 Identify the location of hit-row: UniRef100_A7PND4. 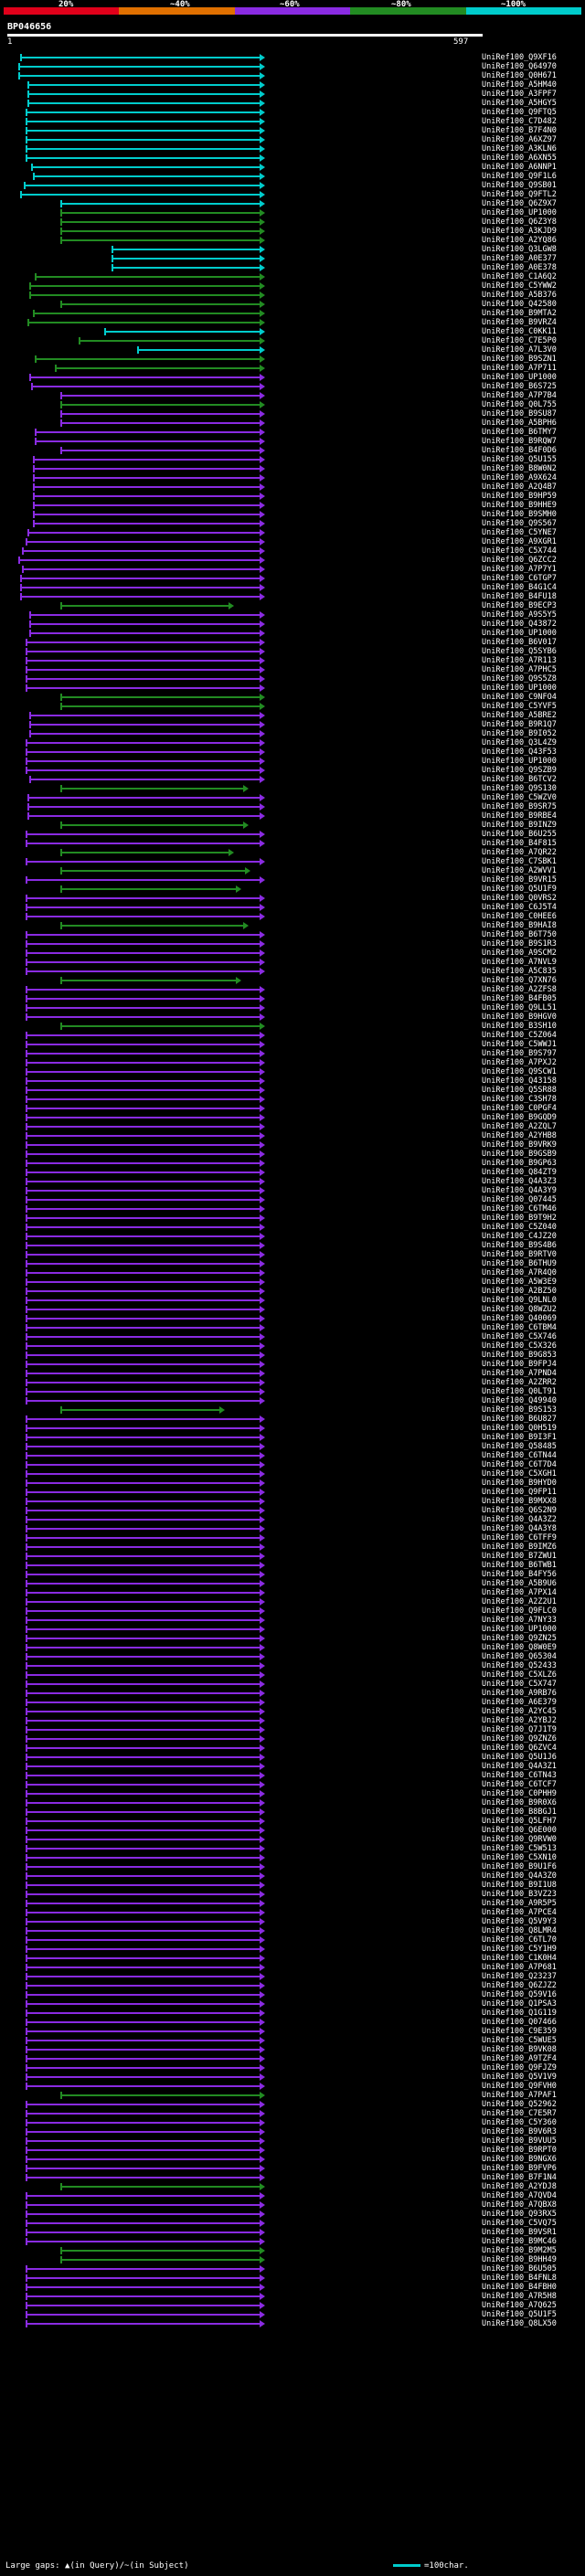
(293, 1373).